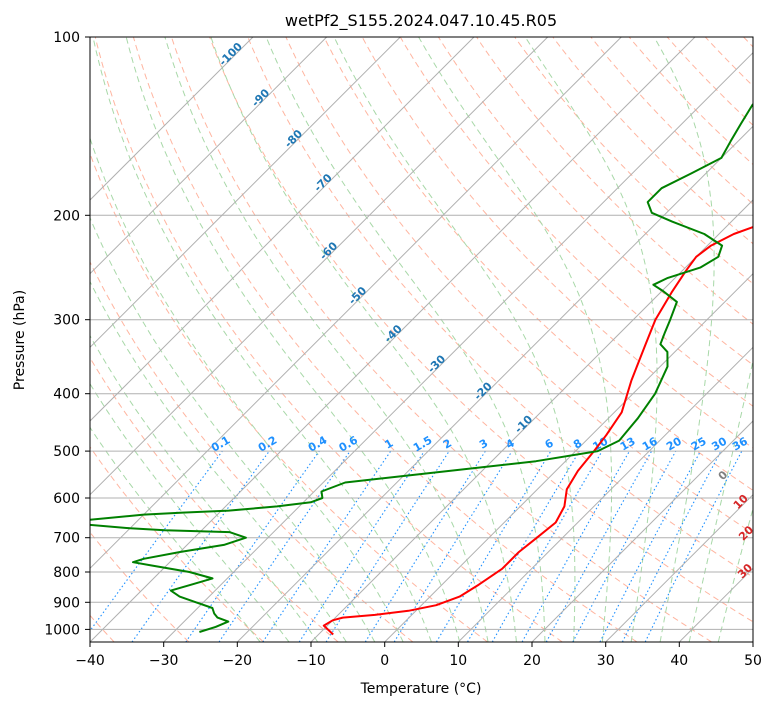  What do you see at coordinates (66, 539) in the screenshot?
I see `y-tick-label: 700` at bounding box center [66, 539].